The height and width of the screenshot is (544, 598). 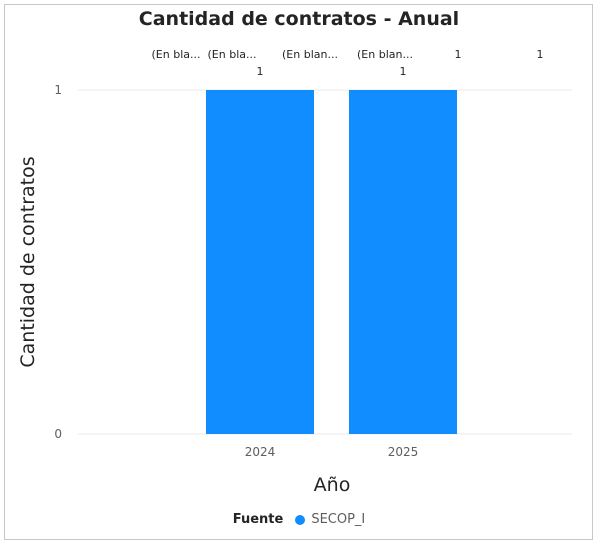 I want to click on y-axis-title: Cantidad de contratos, so click(x=28, y=261).